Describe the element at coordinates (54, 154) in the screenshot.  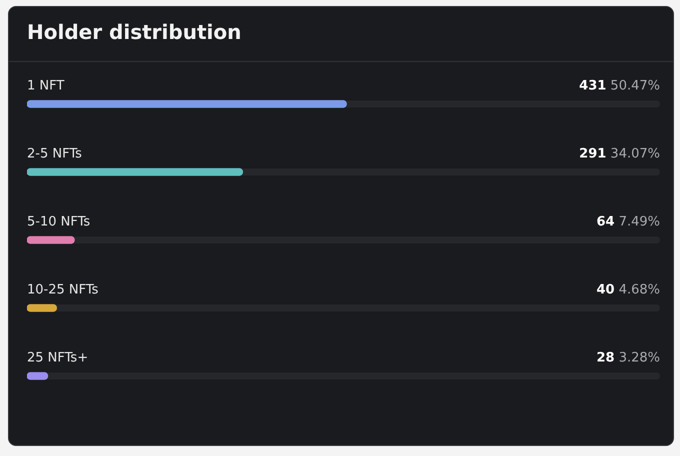
I see `y-tick-label: 2-5 NFTs` at that location.